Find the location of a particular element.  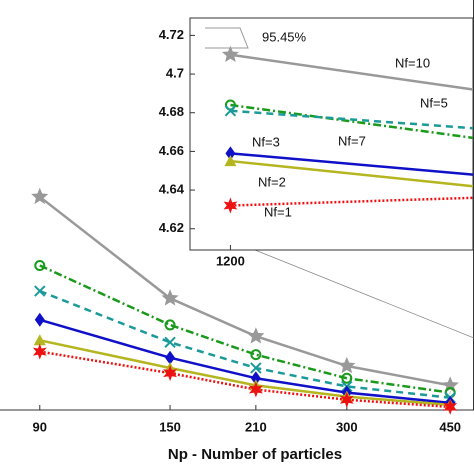

x-tick-label: 300 is located at coordinates (347, 426).